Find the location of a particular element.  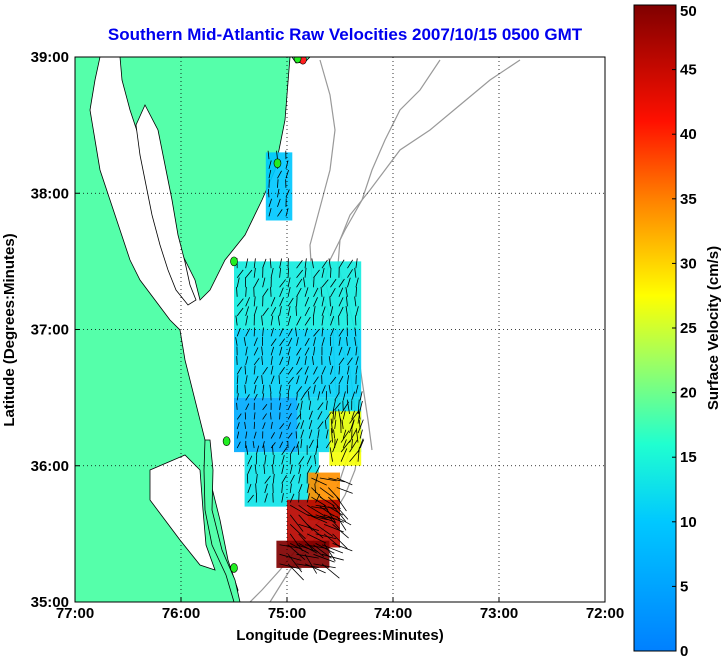

radar-station-marker is located at coordinates (226, 441).